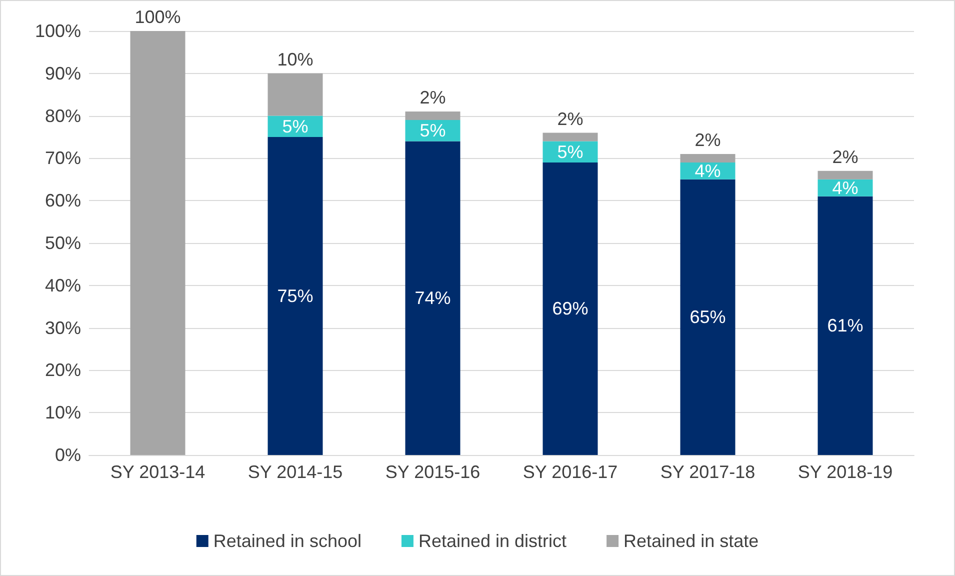 This screenshot has width=955, height=576. I want to click on legend-label: Retained in state, so click(691, 541).